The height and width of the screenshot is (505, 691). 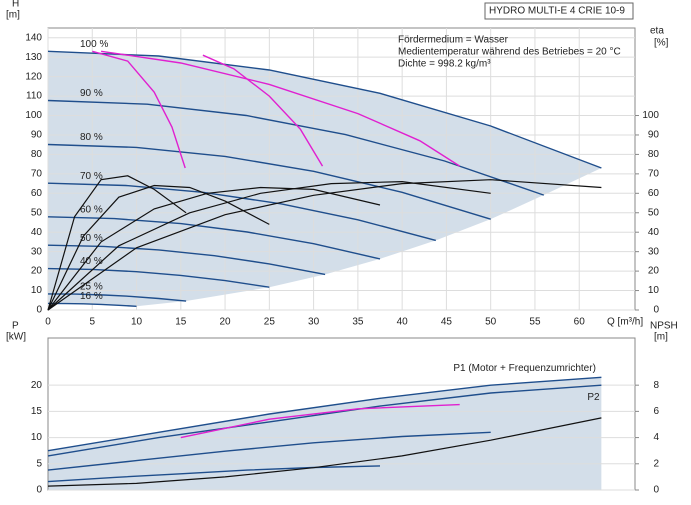 I want to click on y-tick-label: 50, so click(x=37, y=212).